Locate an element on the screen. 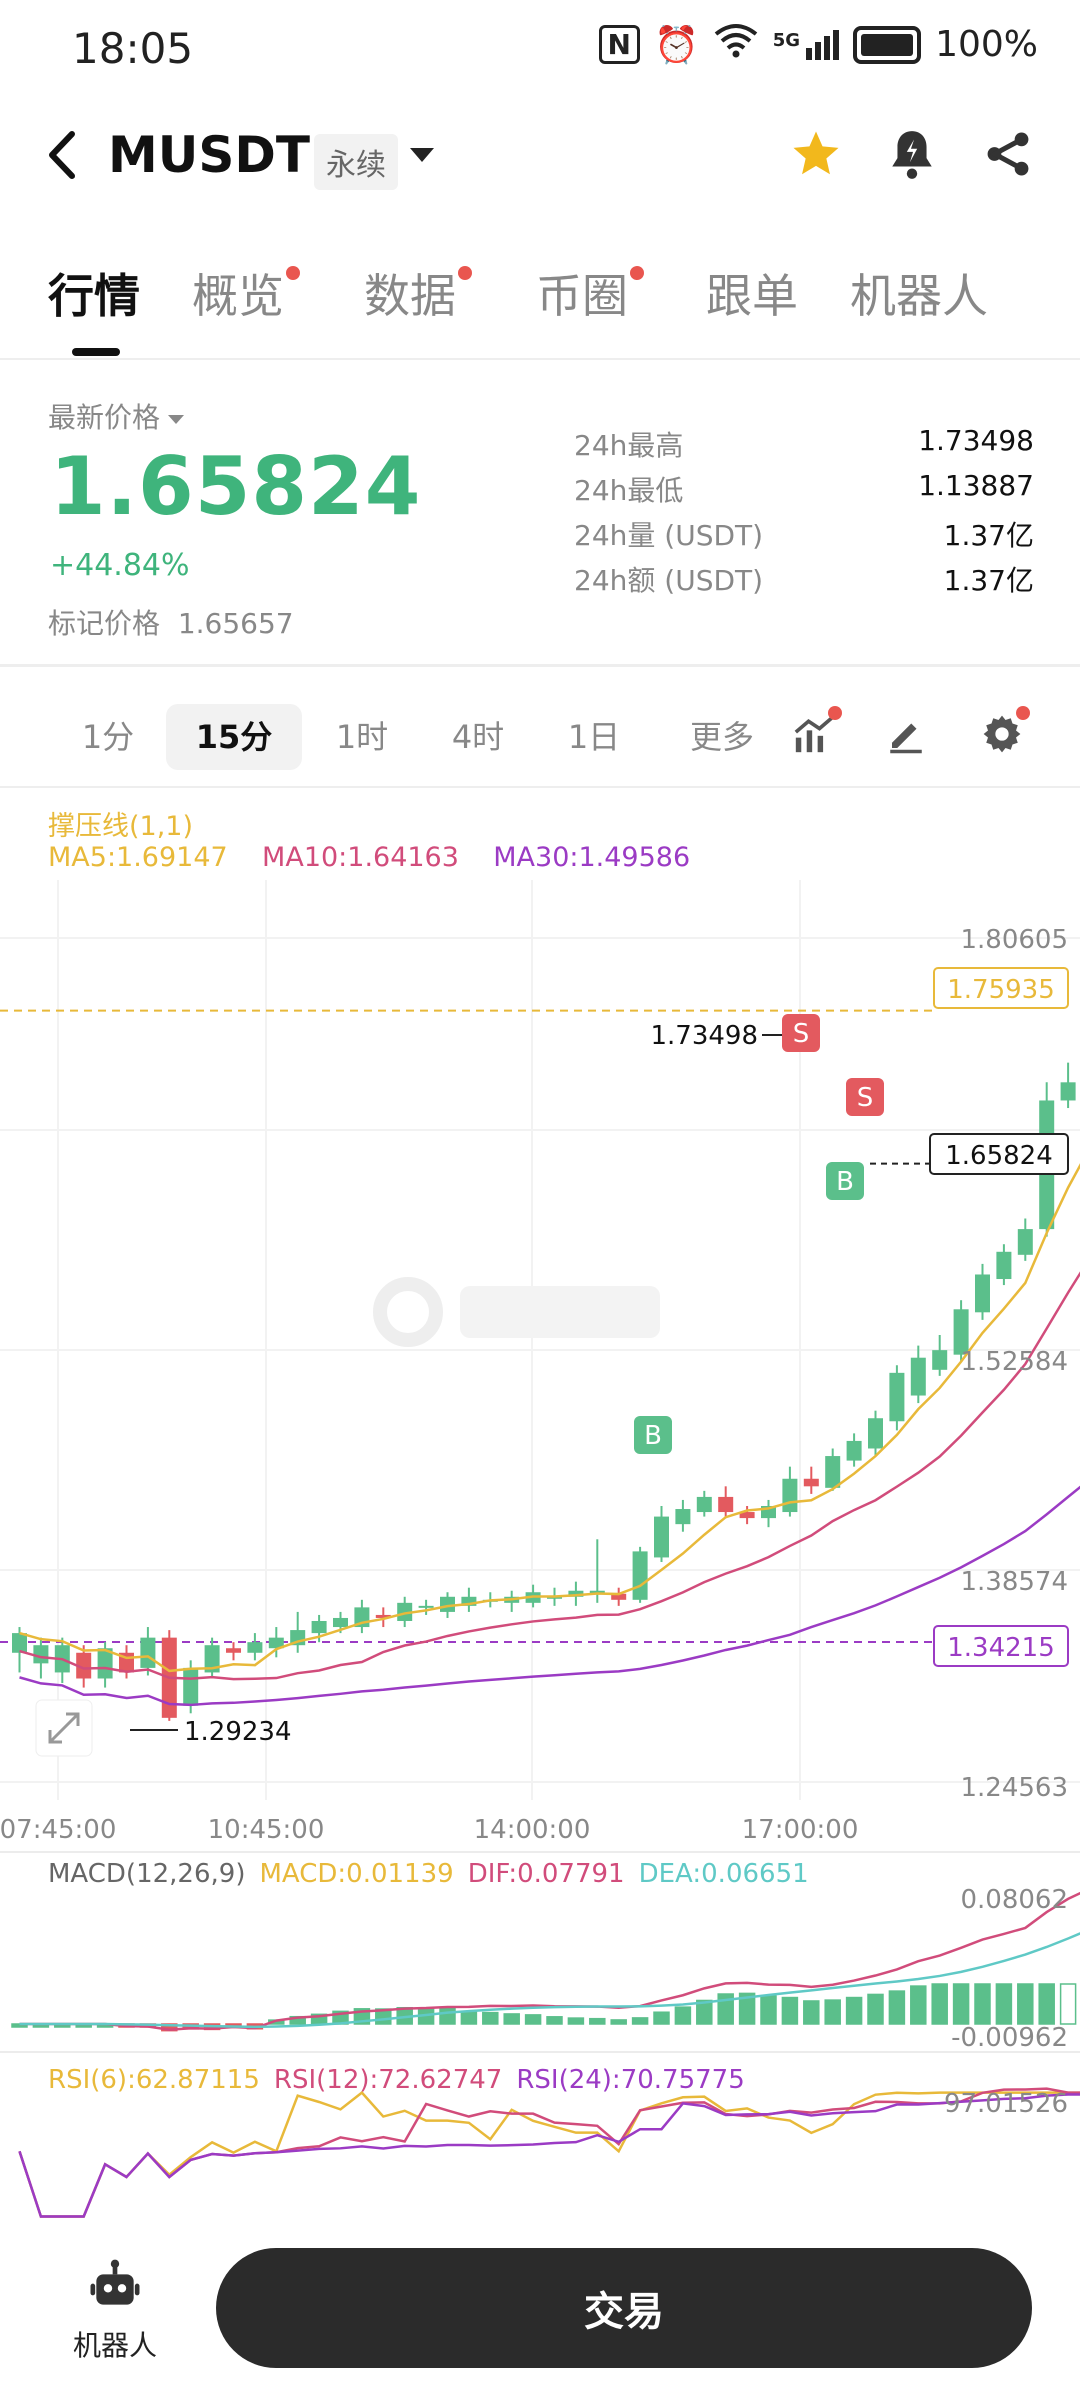  last-price: 1.65824 is located at coordinates (236, 486).